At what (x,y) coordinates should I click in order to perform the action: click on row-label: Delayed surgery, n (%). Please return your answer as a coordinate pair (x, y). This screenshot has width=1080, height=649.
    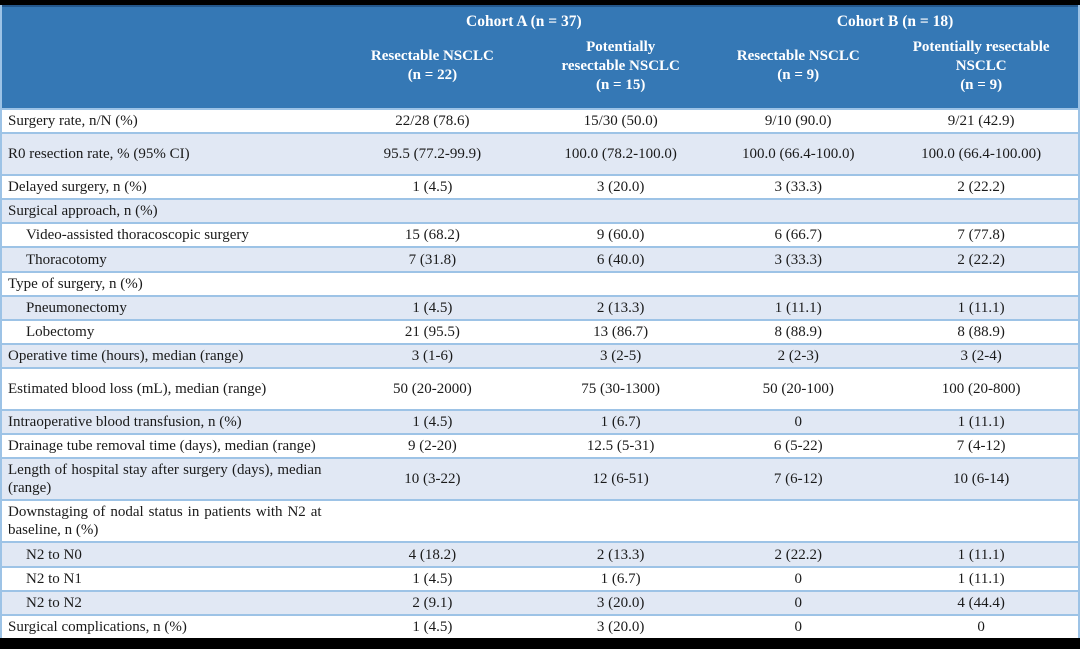
    Looking at the image, I should click on (169, 187).